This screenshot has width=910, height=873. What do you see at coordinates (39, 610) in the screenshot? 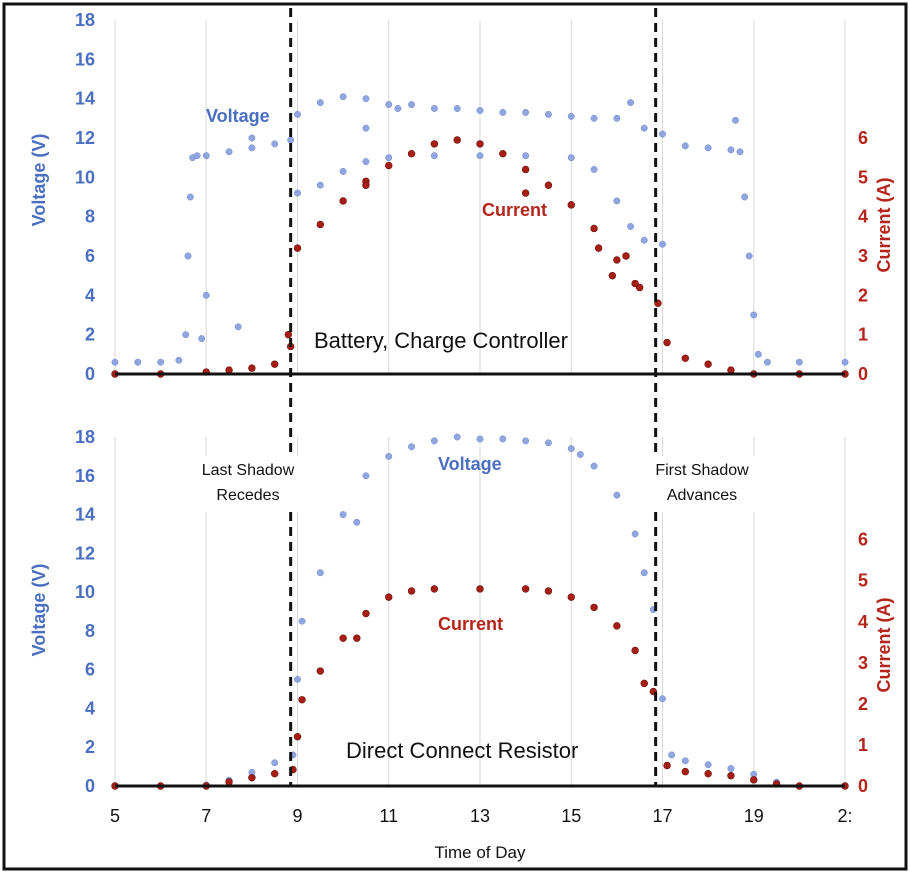
I see `bottom-ylabel: Voltage (V)` at bounding box center [39, 610].